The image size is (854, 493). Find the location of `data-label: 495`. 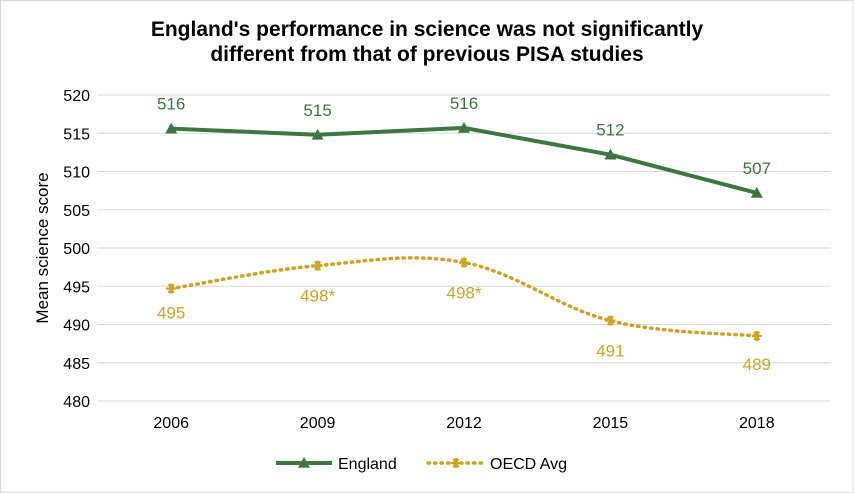

data-label: 495 is located at coordinates (171, 313).